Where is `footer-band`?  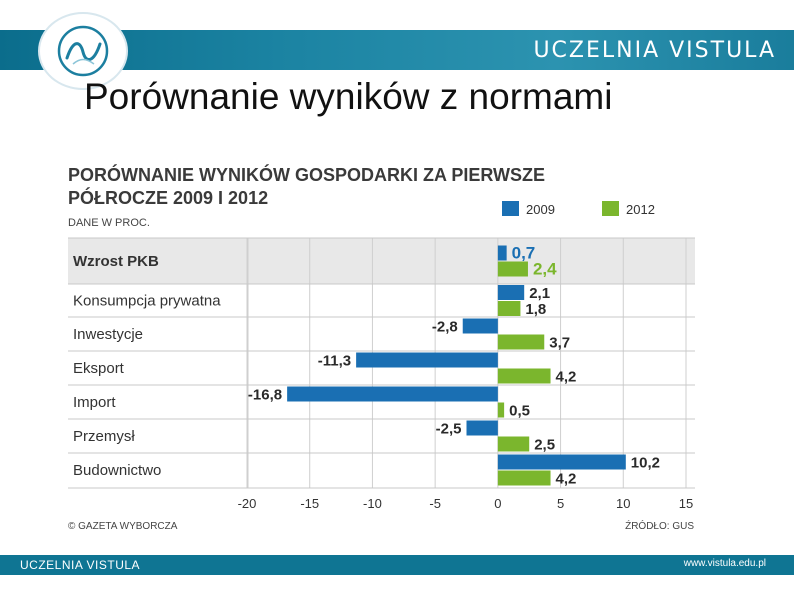
footer-band is located at coordinates (397, 565).